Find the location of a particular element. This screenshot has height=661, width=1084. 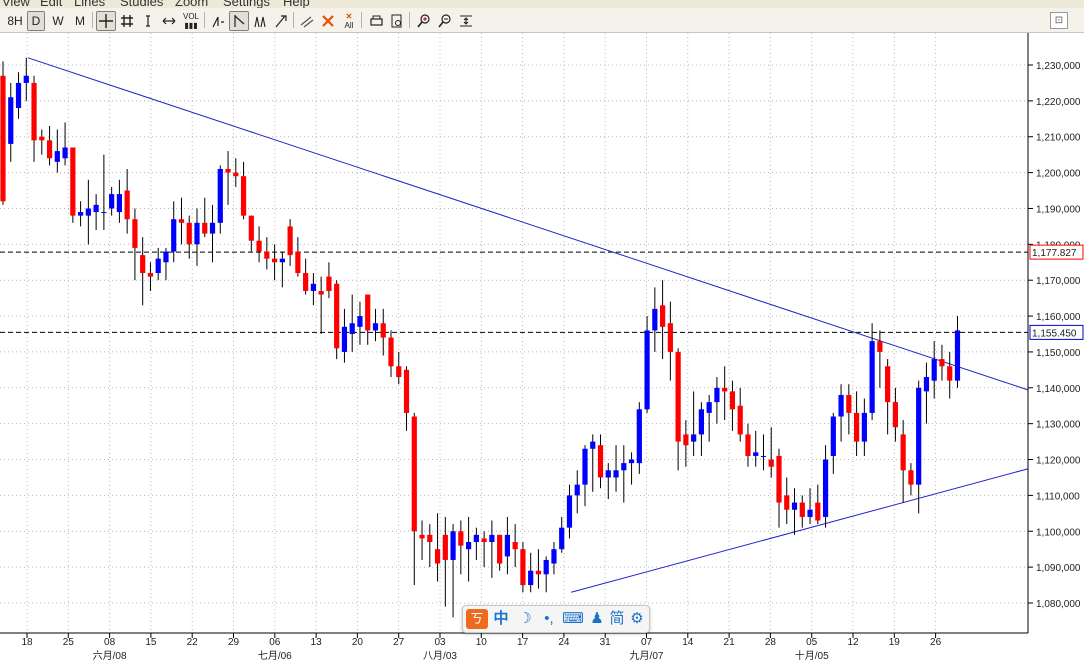

scroll-icon is located at coordinates (169, 21).